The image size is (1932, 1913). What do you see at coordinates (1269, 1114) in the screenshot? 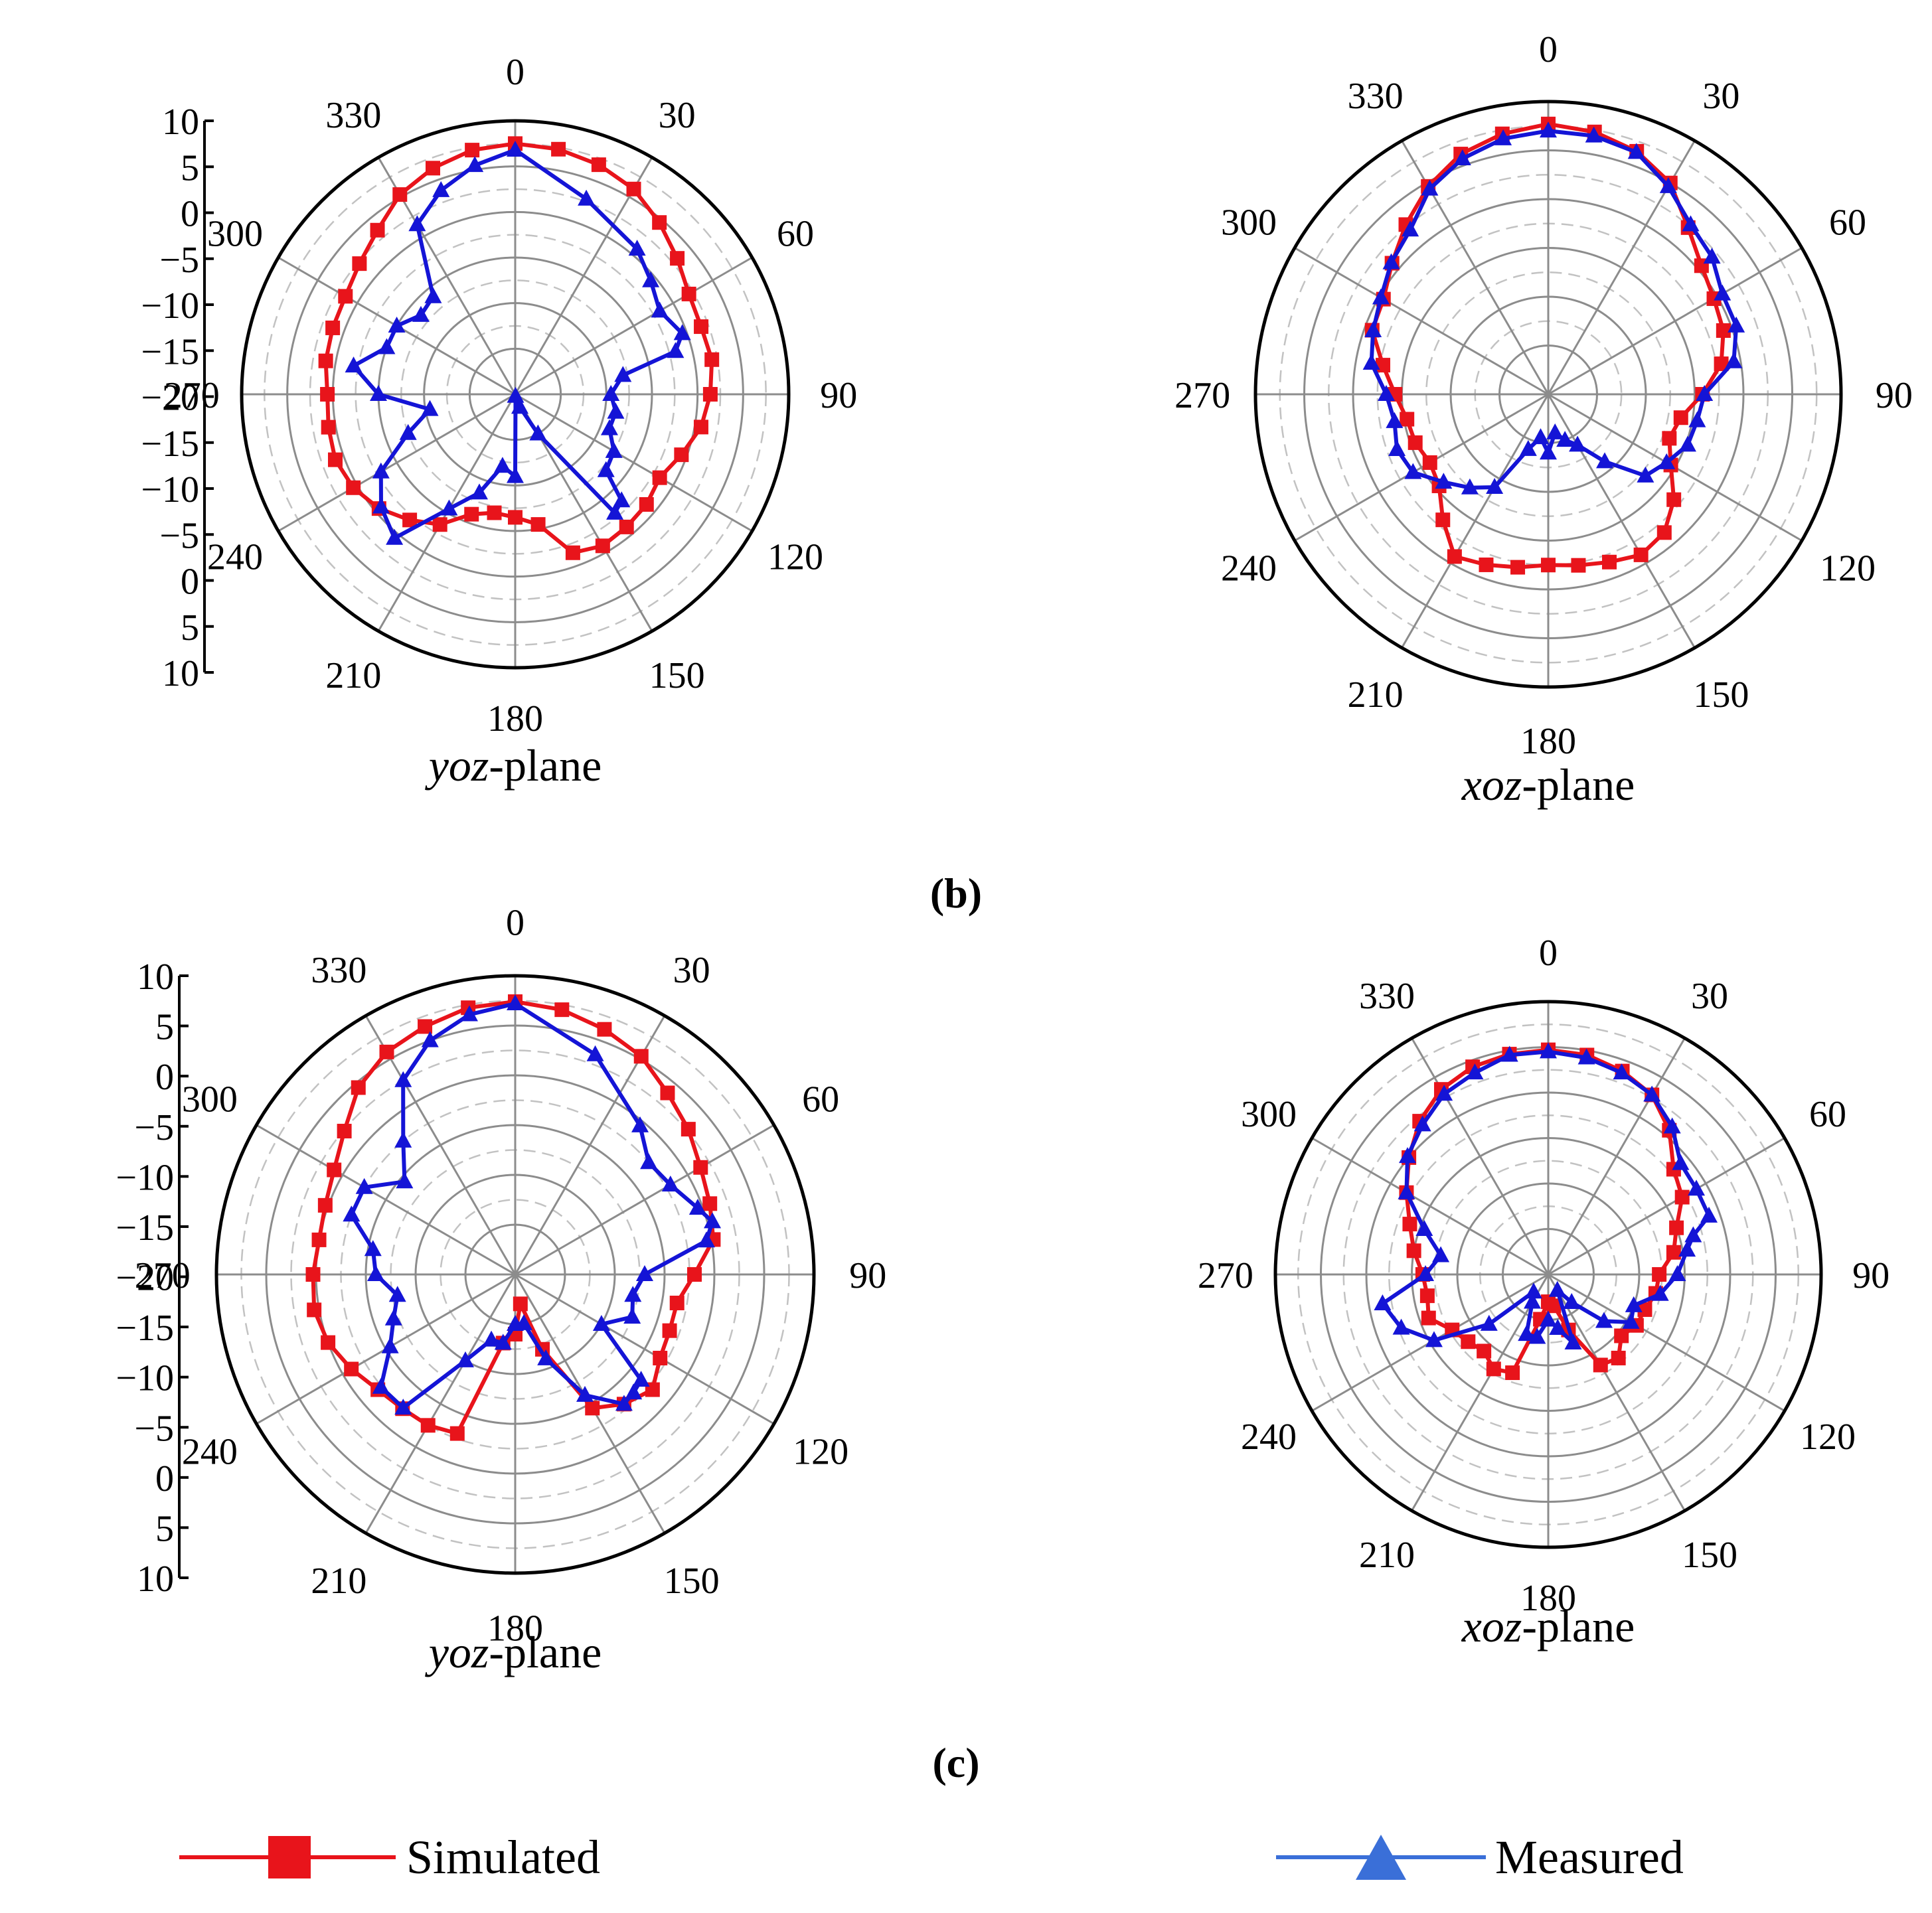
I see `angle-tick-label: 300` at bounding box center [1269, 1114].